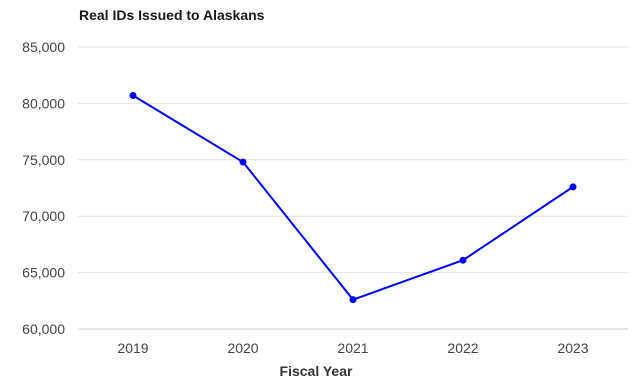  What do you see at coordinates (43, 160) in the screenshot?
I see `y-tick-label: 75,000` at bounding box center [43, 160].